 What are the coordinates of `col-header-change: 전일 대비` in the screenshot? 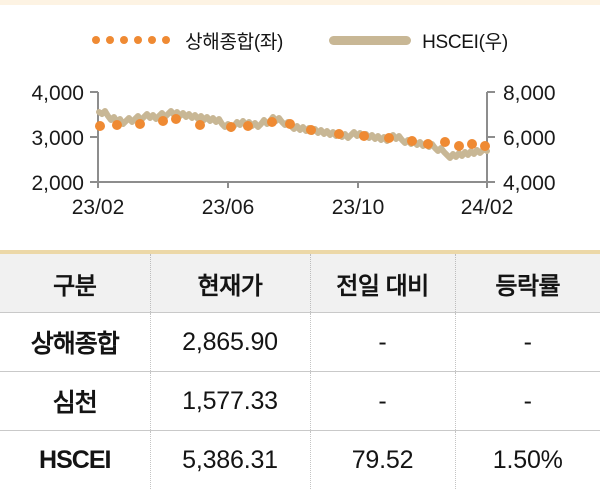 It's located at (382, 282).